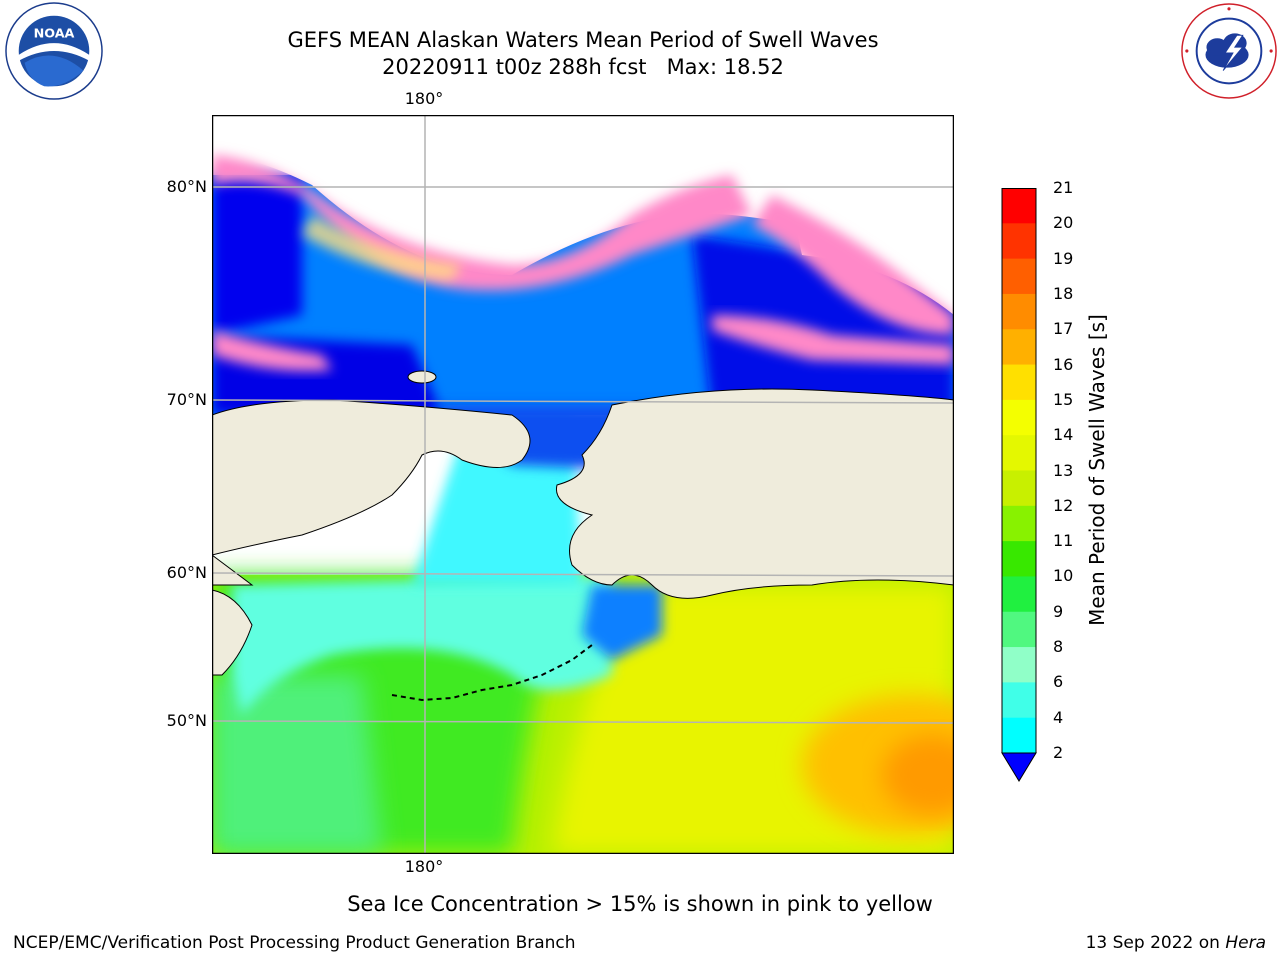  Describe the element at coordinates (54, 33) in the screenshot. I see `svg-text: NOAA` at that location.